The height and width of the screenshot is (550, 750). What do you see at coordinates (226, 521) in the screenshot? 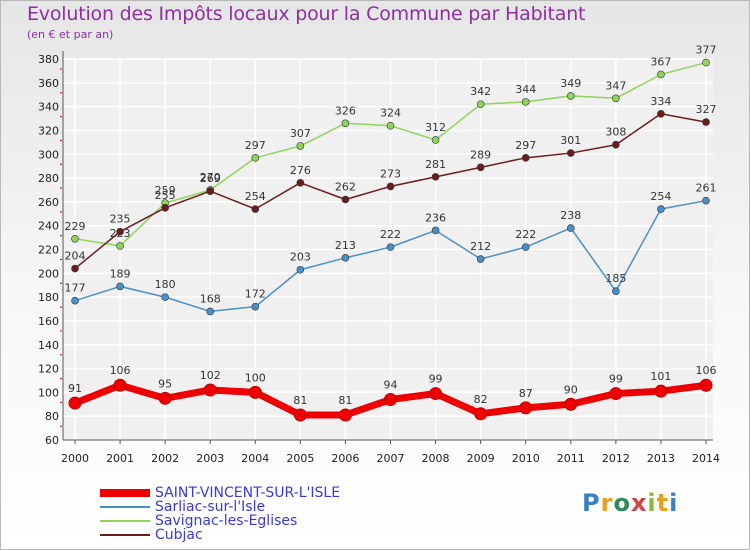
I see `legend-label: Savignac-les-Eglises` at bounding box center [226, 521].